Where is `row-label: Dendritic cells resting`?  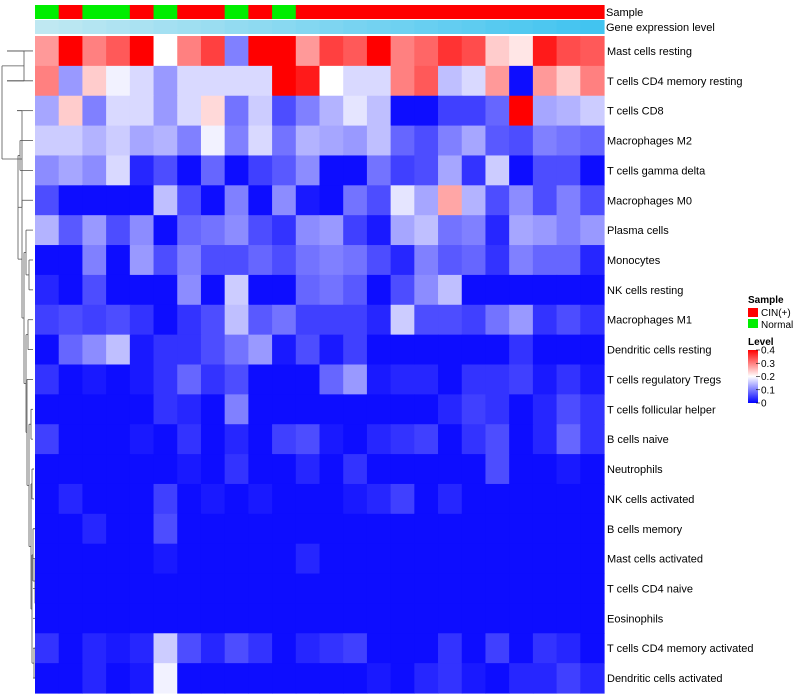
row-label: Dendritic cells resting is located at coordinates (659, 351).